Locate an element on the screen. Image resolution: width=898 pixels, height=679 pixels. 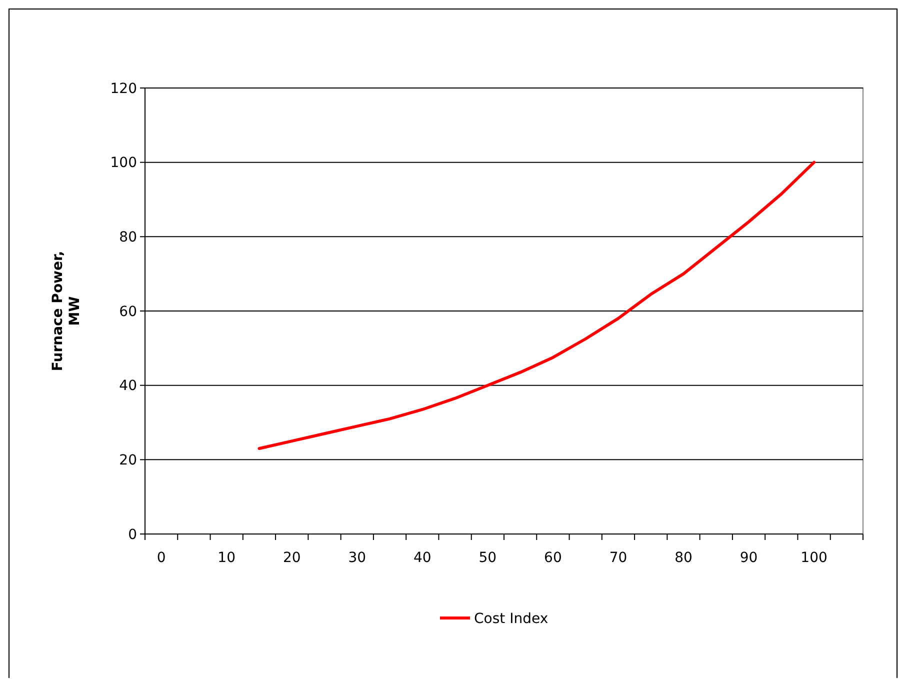
x-tick-label: 0 is located at coordinates (161, 558).